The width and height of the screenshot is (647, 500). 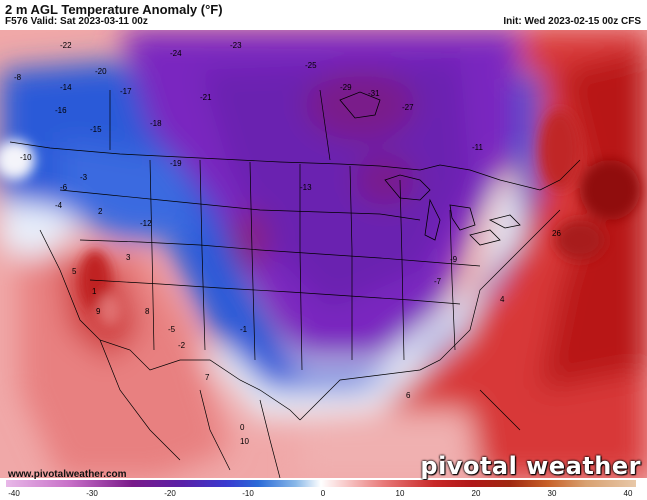 What do you see at coordinates (146, 223) in the screenshot?
I see `anomaly-label: -12` at bounding box center [146, 223].